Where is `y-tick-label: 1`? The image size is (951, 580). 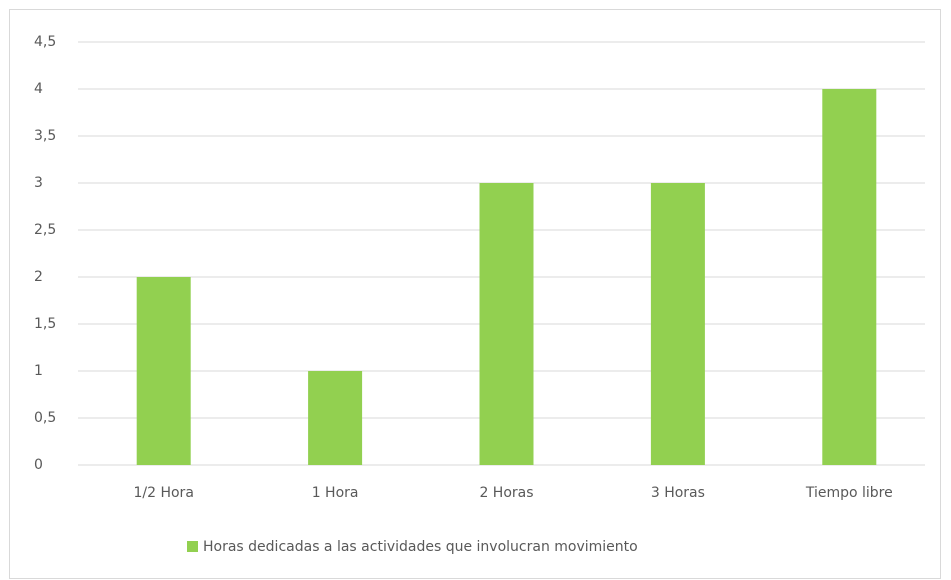
y-tick-label: 1 is located at coordinates (38, 371).